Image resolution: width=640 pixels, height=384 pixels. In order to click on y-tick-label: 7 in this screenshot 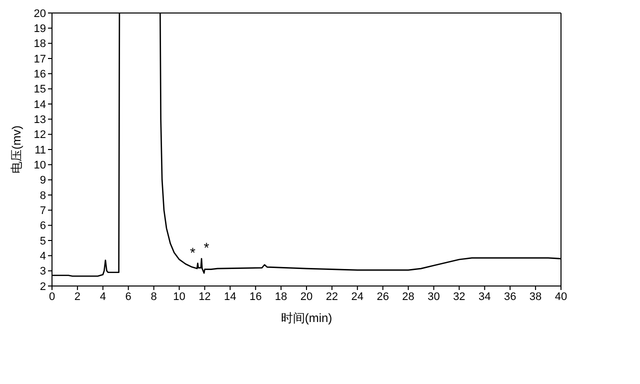, I will do `click(43, 211)`.